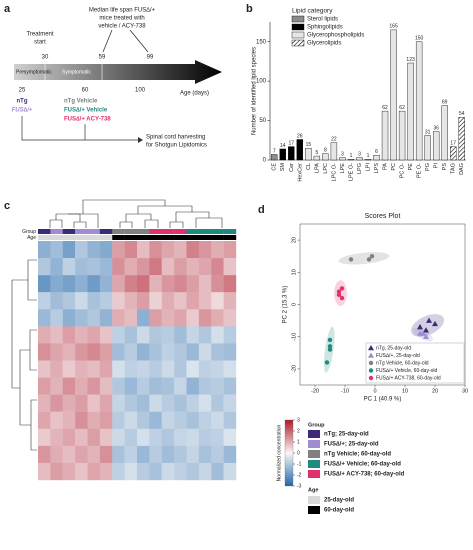  What do you see at coordinates (283, 167) in the screenshot?
I see `x-tick-label: SM` at bounding box center [283, 167].